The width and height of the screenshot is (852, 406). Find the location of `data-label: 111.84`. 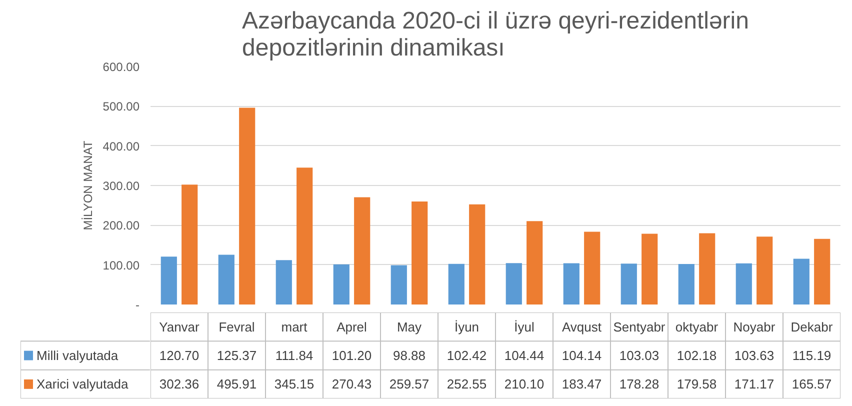

data-label: 111.84 is located at coordinates (294, 355).